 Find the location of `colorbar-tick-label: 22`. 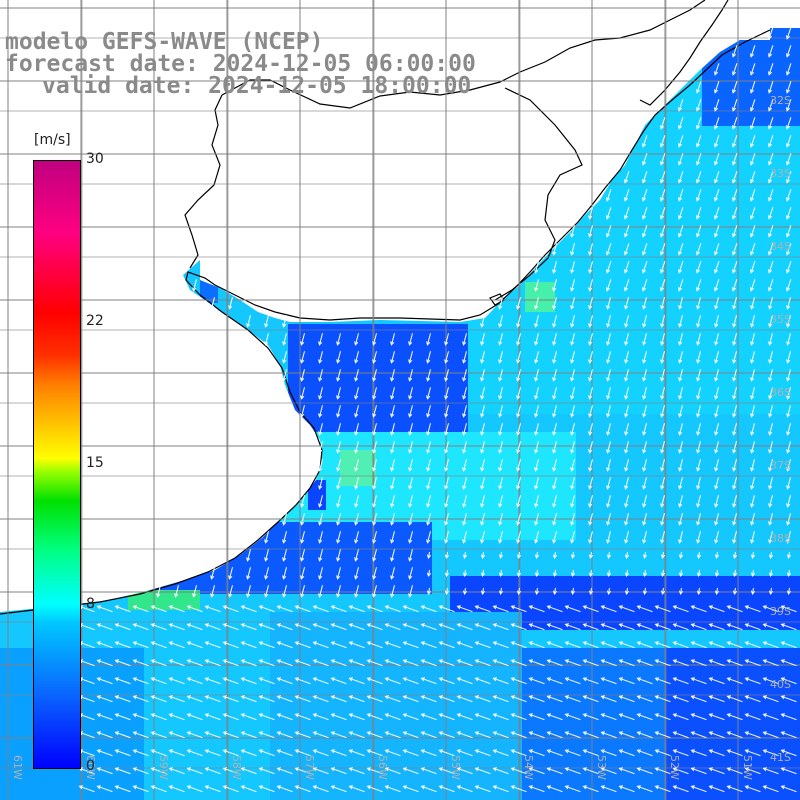

colorbar-tick-label: 22 is located at coordinates (95, 320).